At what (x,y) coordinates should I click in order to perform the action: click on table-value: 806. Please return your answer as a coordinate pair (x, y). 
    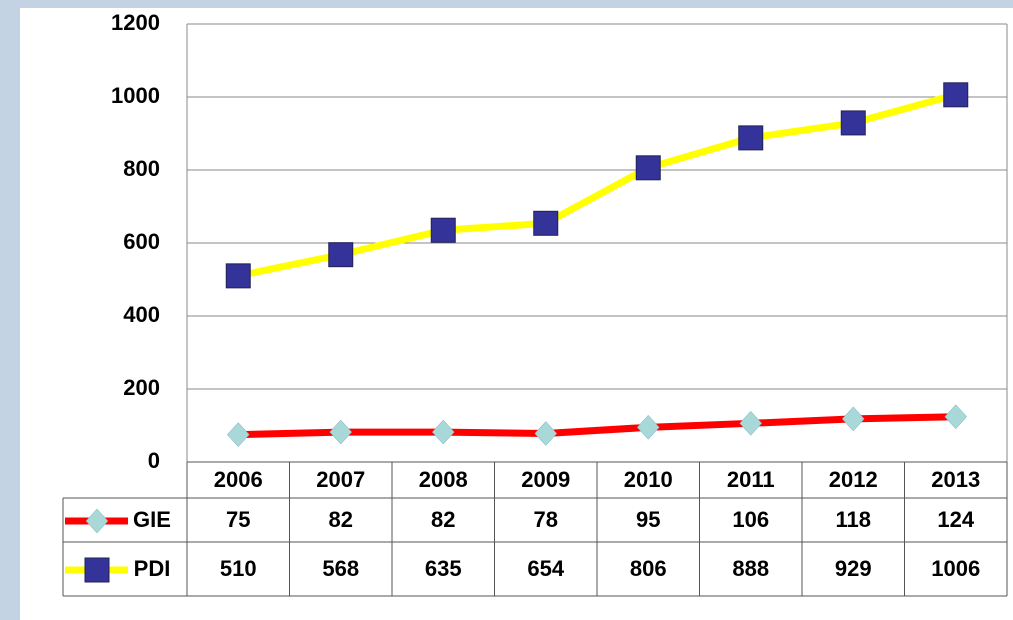
    Looking at the image, I should click on (648, 568).